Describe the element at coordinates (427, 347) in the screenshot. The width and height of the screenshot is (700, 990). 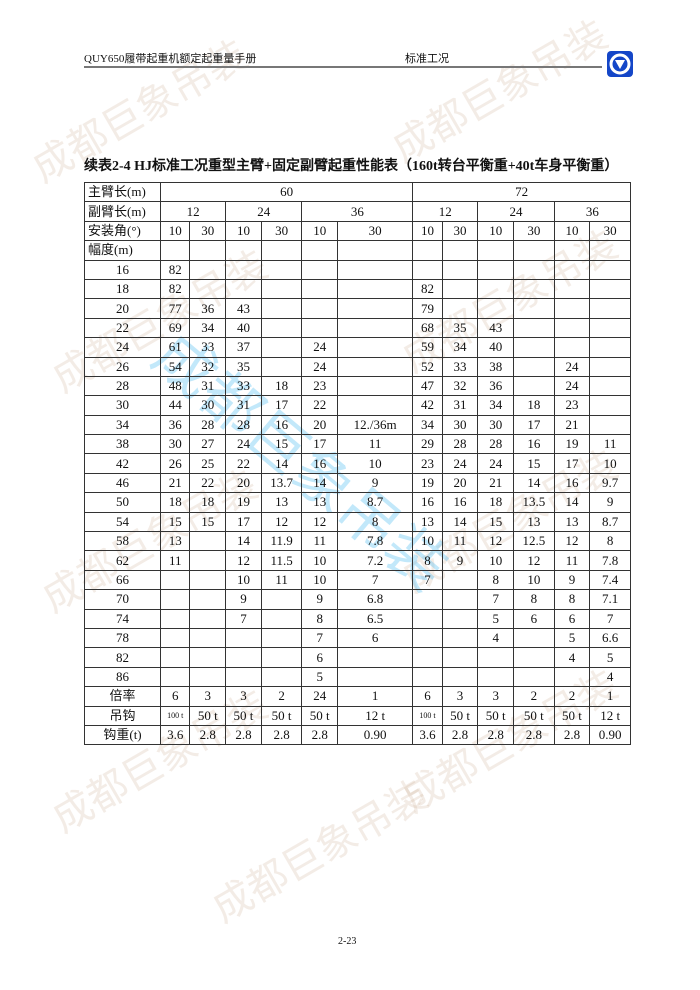
I see `table-cell: 59` at that location.